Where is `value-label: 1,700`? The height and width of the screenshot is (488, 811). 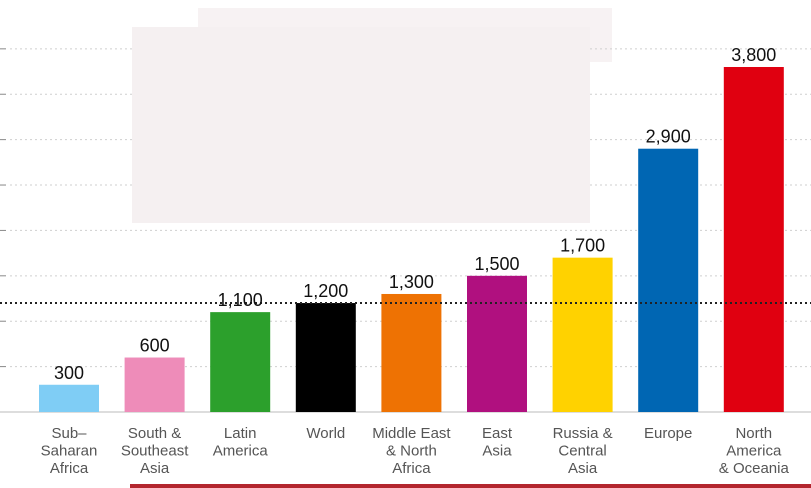 value-label: 1,700 is located at coordinates (582, 246).